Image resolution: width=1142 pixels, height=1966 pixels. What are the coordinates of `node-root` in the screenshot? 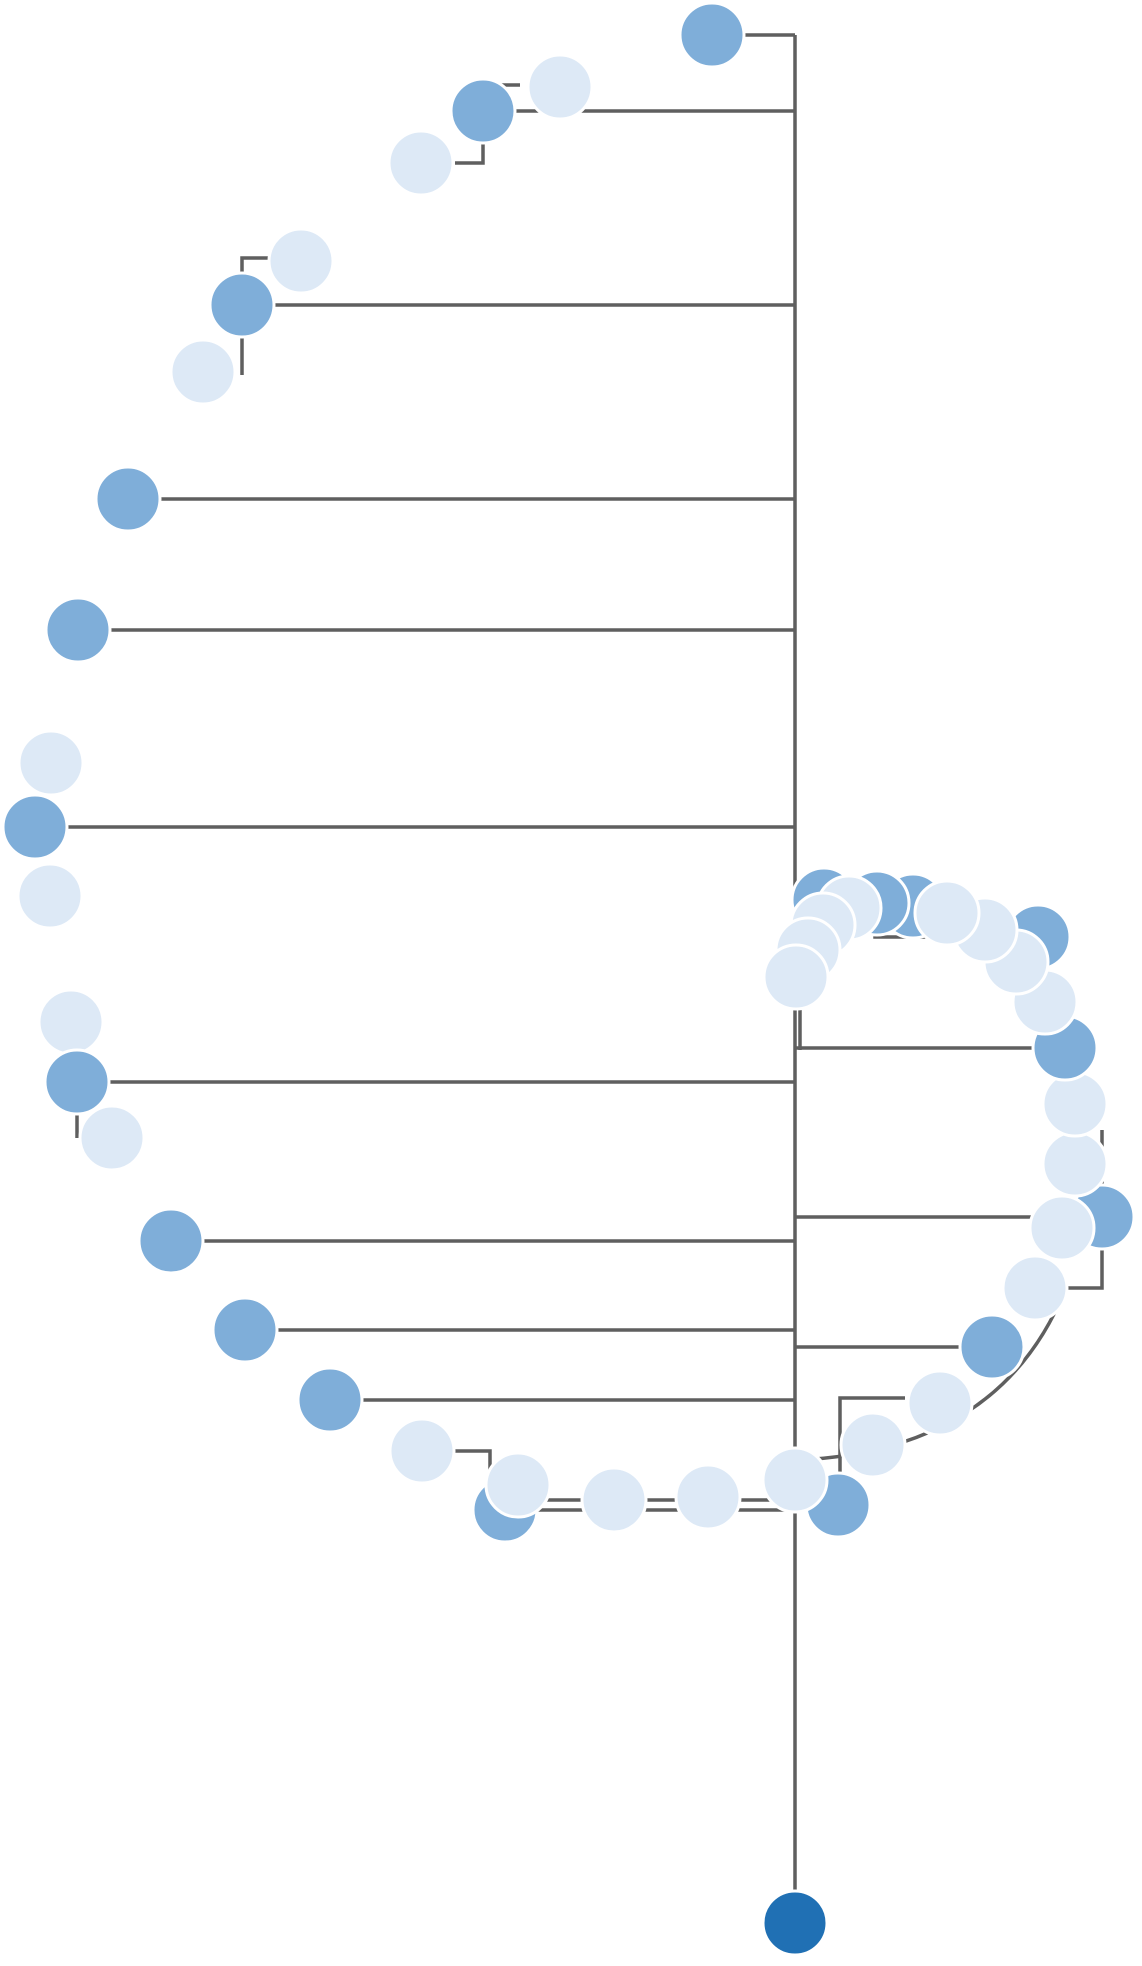 It's located at (795, 1923).